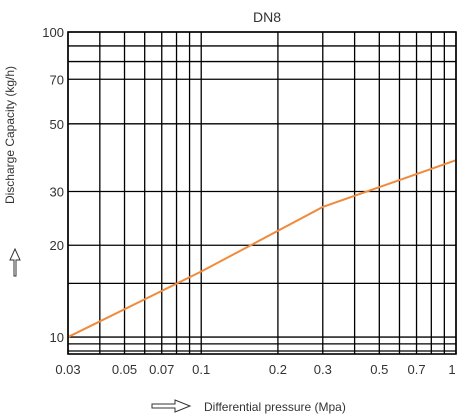 This screenshot has width=458, height=419. Describe the element at coordinates (323, 369) in the screenshot. I see `x-tick-label: 0.3` at that location.